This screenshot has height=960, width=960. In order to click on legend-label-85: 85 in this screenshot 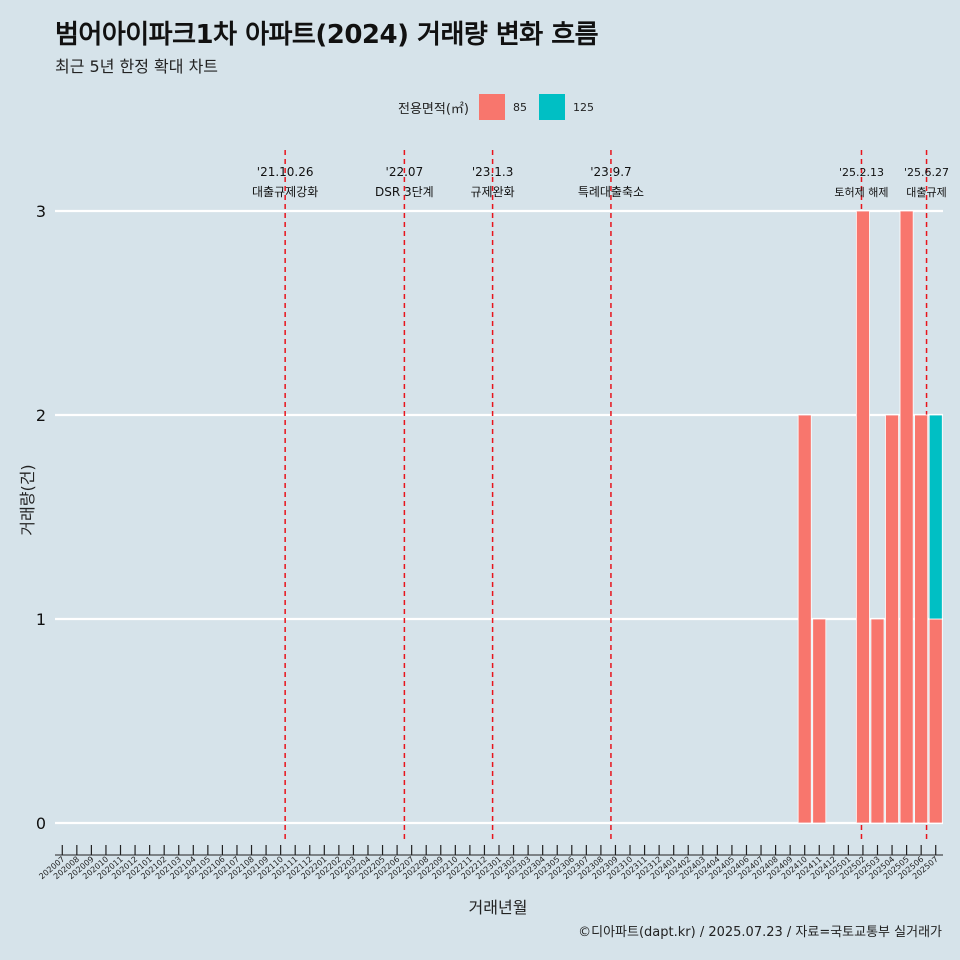, I will do `click(519, 107)`.